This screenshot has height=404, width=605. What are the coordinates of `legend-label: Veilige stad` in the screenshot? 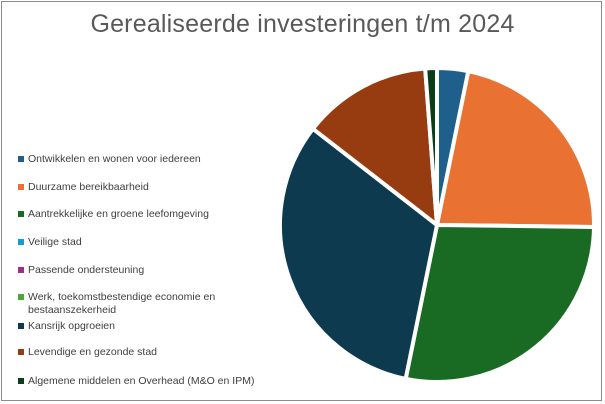 It's located at (55, 242).